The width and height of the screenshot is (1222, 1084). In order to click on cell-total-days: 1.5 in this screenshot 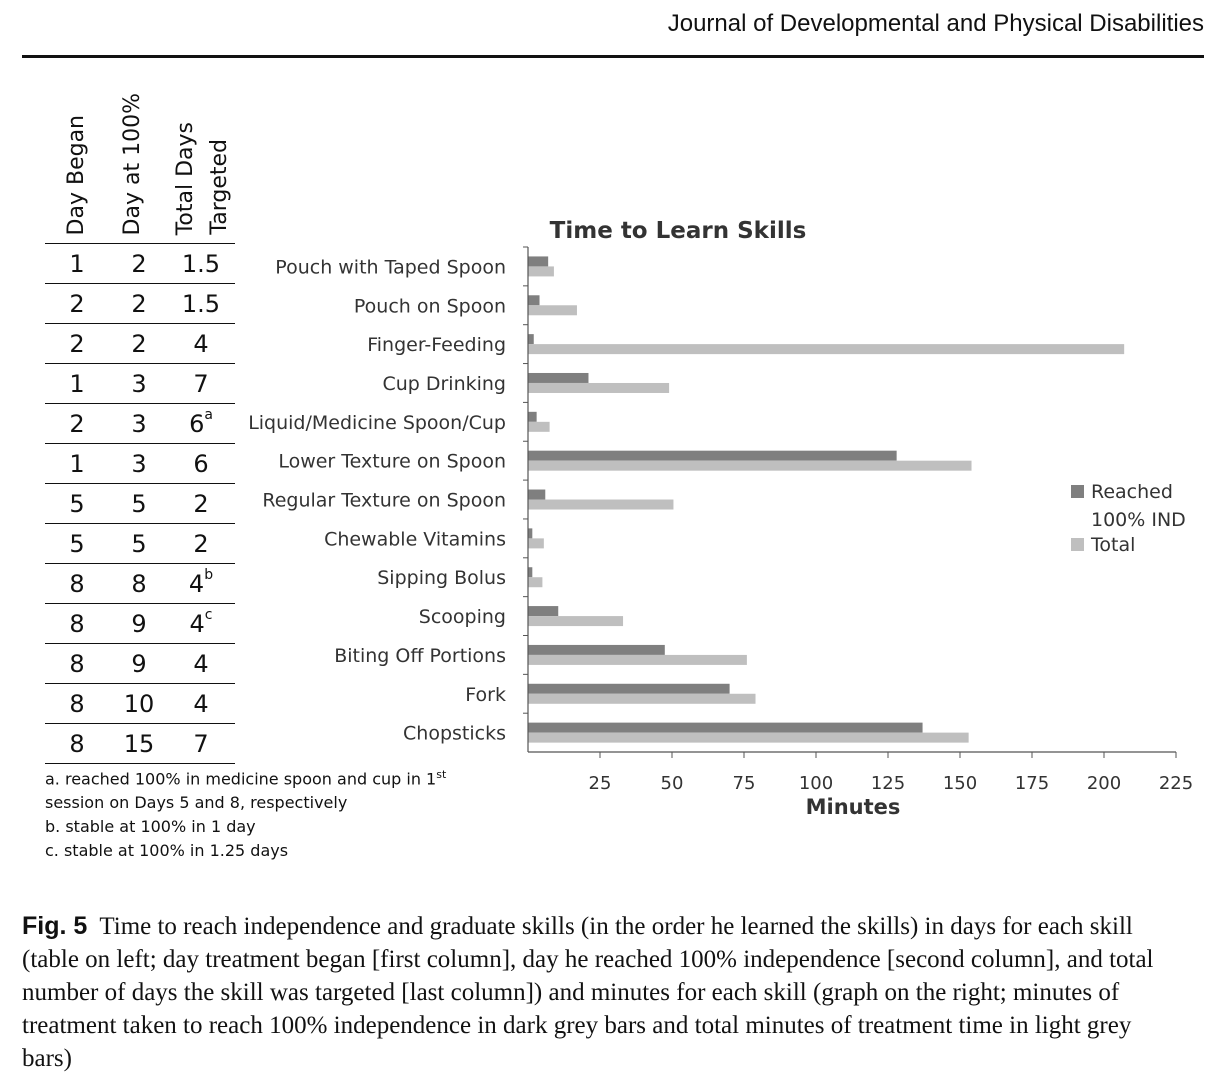, I will do `click(201, 303)`.